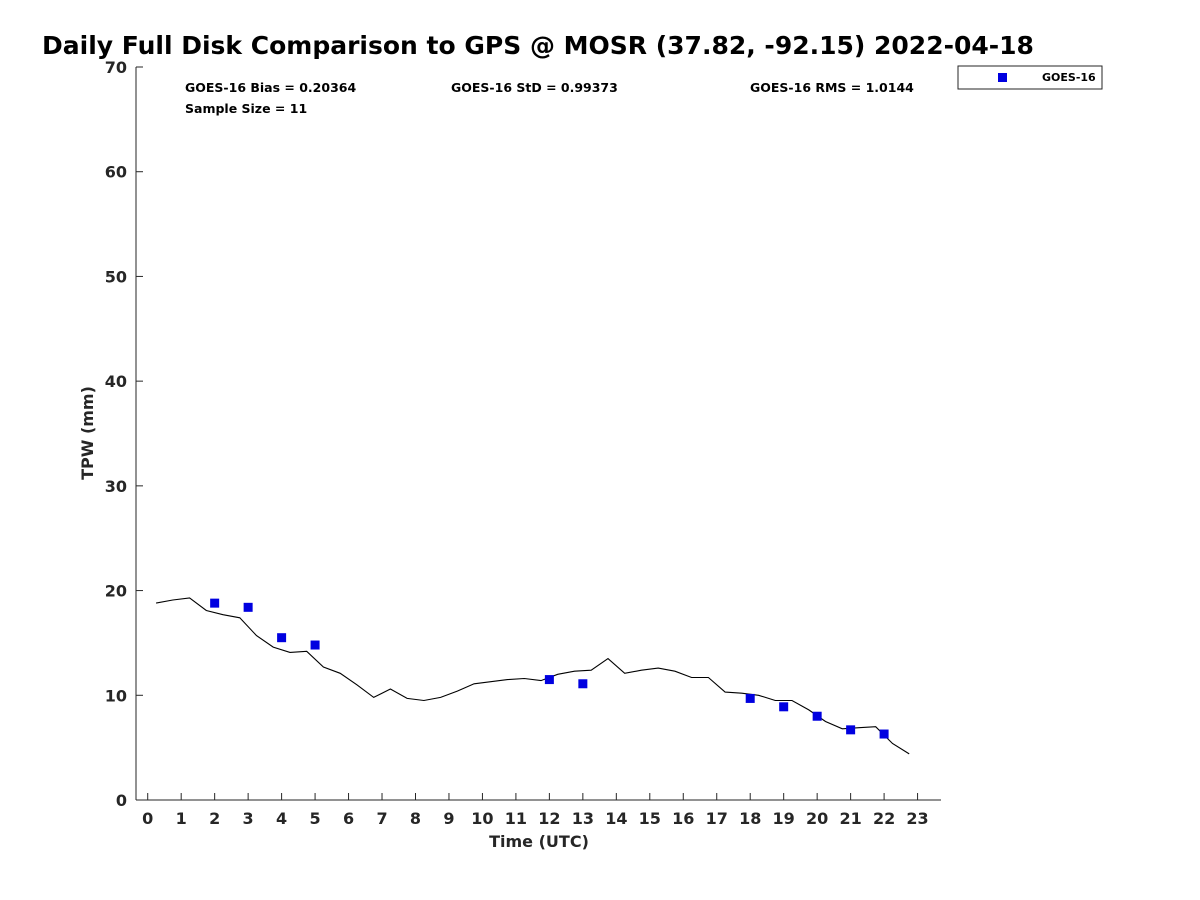  What do you see at coordinates (116, 381) in the screenshot?
I see `y-tick-label: 40` at bounding box center [116, 381].